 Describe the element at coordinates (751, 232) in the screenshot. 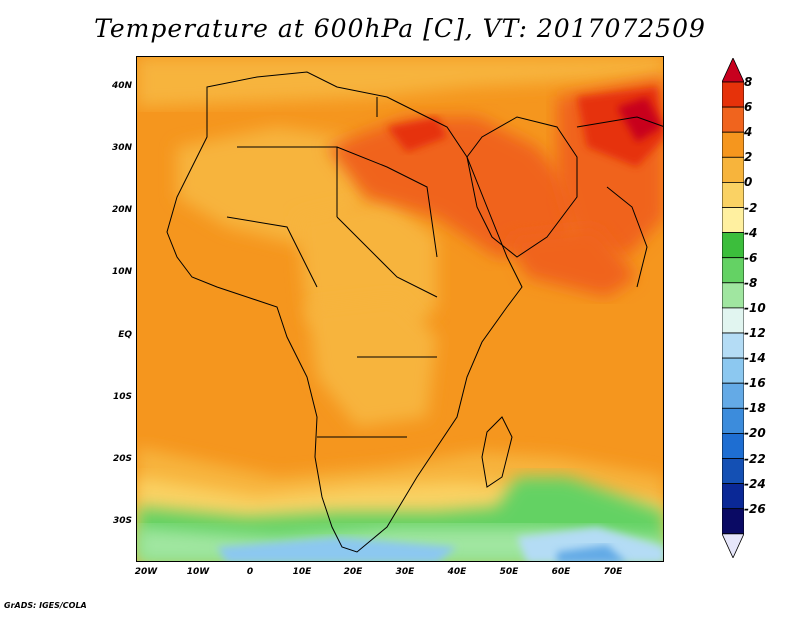

I see `colorbar-label: -4` at that location.